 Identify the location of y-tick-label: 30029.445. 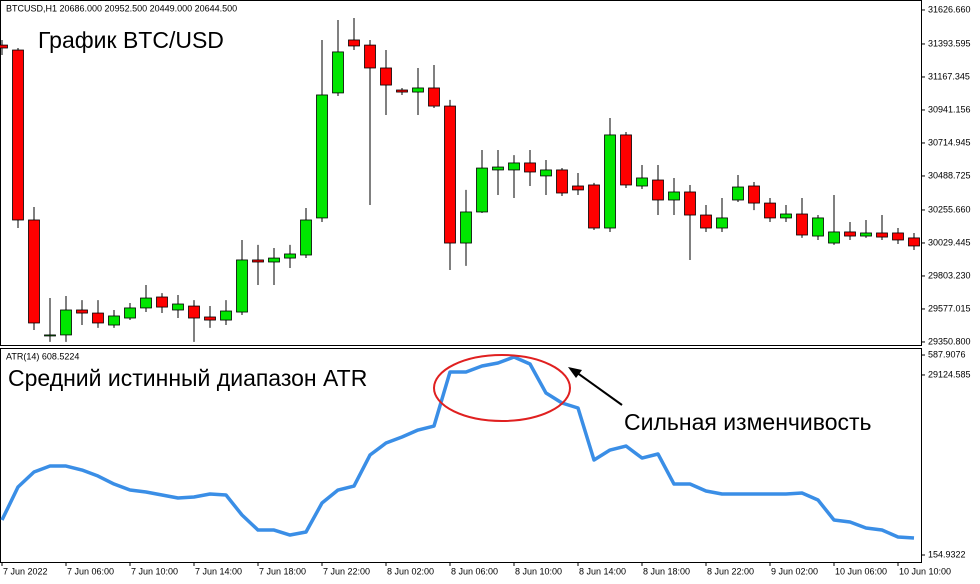
(949, 242).